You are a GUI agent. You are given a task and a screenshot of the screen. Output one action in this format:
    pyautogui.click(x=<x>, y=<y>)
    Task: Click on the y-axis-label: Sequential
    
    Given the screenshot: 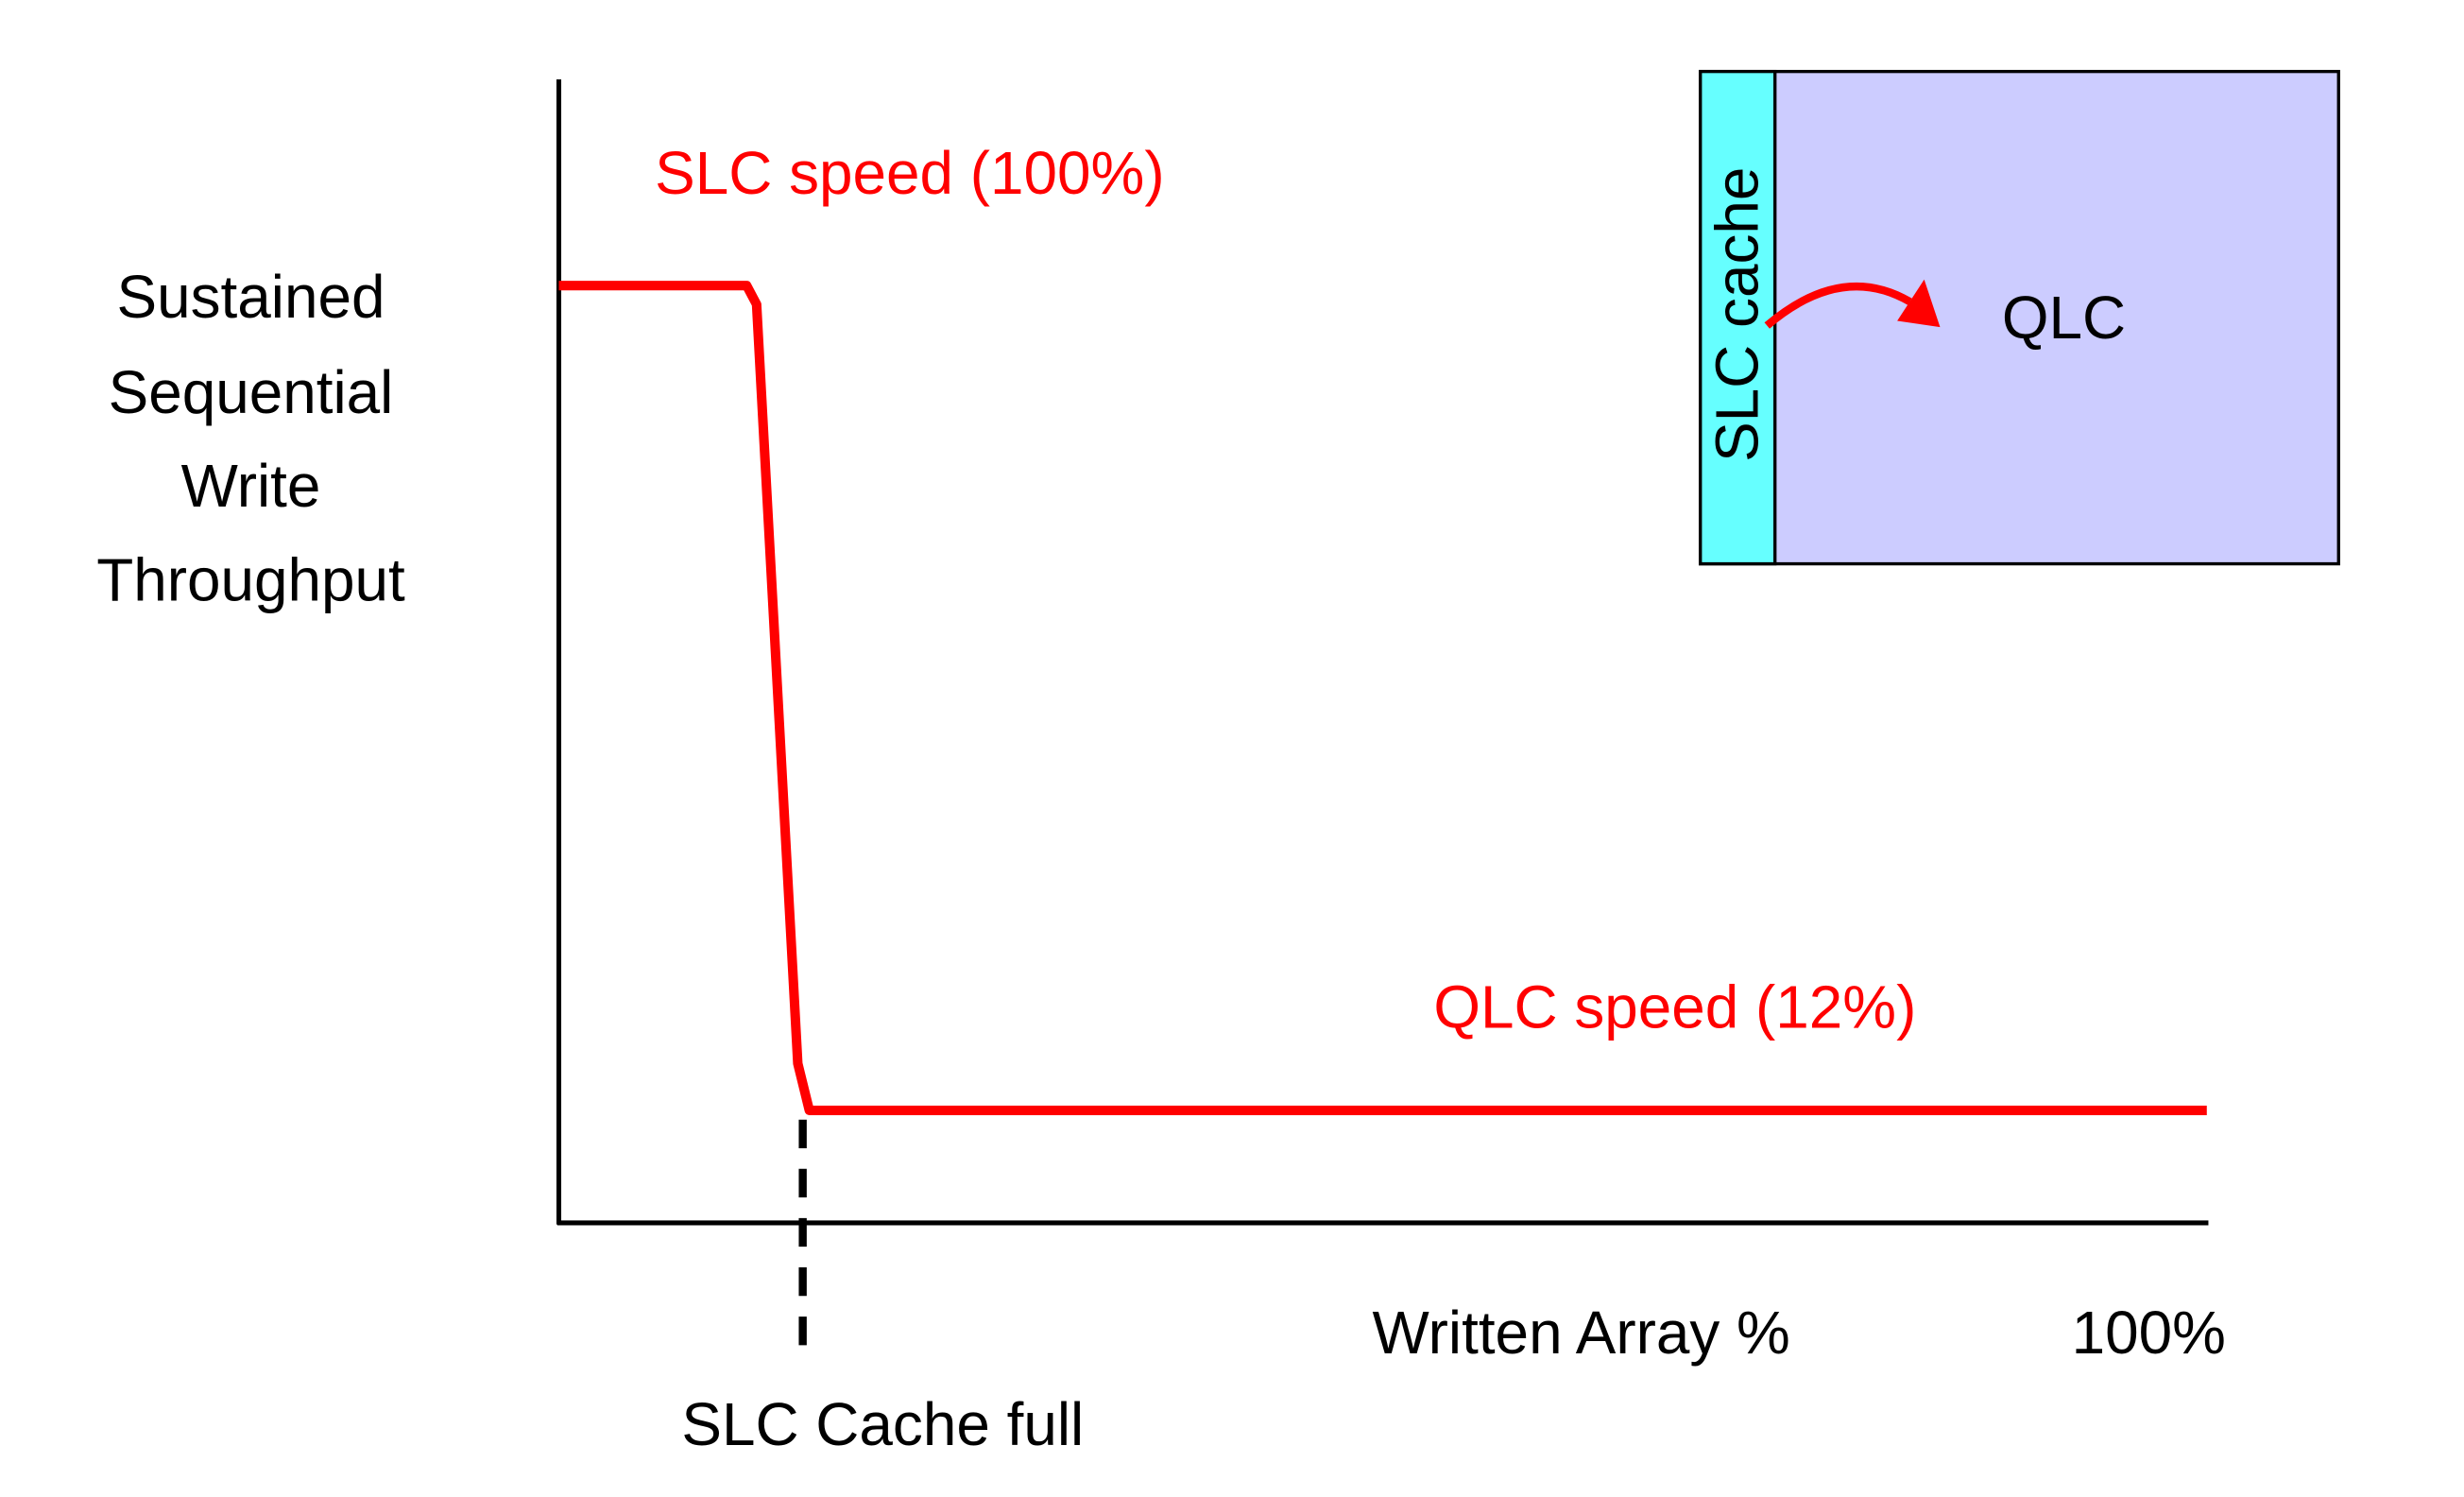 What is the action you would take?
    pyautogui.click(x=251, y=392)
    